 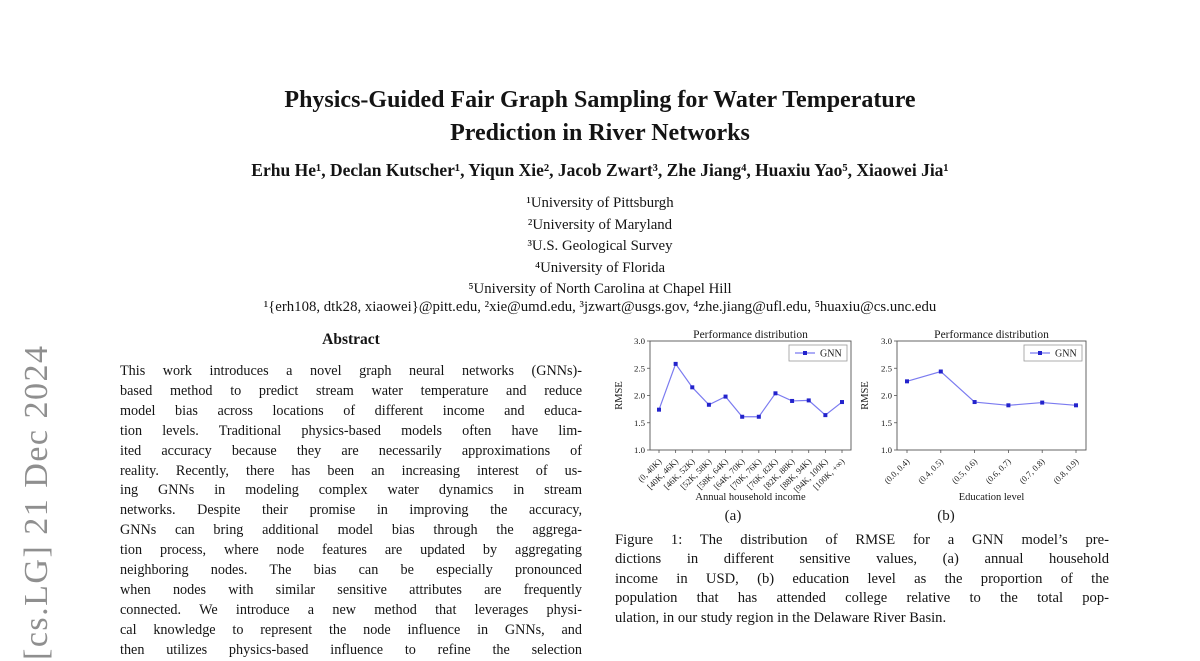 What do you see at coordinates (733, 516) in the screenshot?
I see `subfigure-label: (a)` at bounding box center [733, 516].